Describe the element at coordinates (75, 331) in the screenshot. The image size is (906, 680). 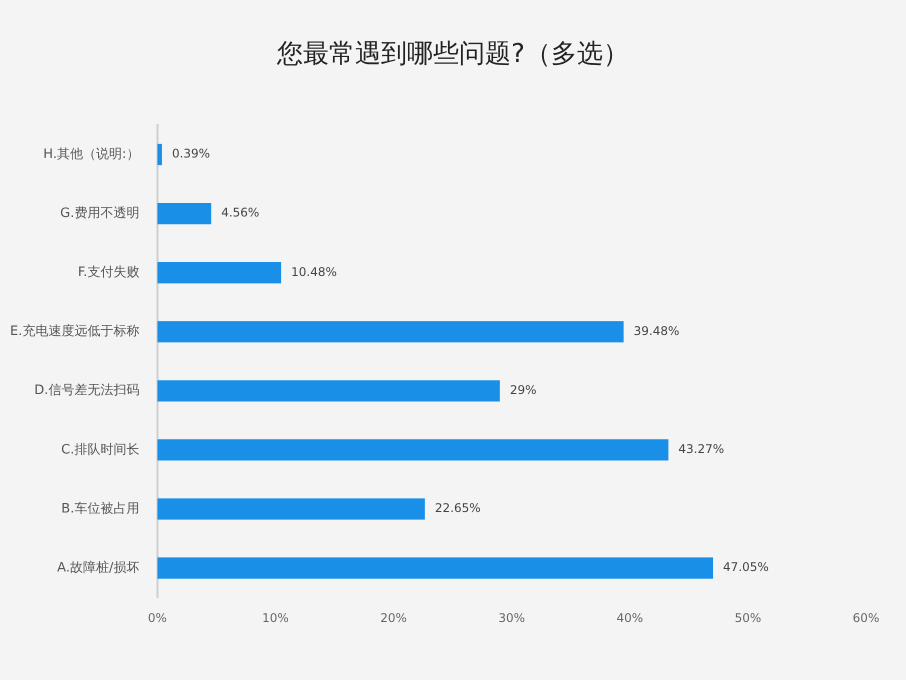
I see `y-tick-label: E.充电速度远低于标称` at that location.